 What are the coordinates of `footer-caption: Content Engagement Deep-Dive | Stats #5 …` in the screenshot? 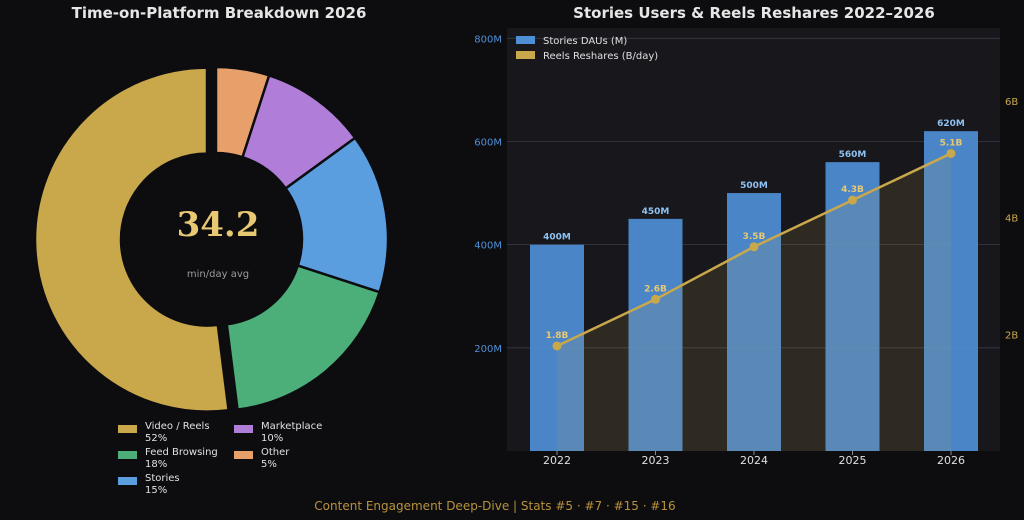 It's located at (494, 506).